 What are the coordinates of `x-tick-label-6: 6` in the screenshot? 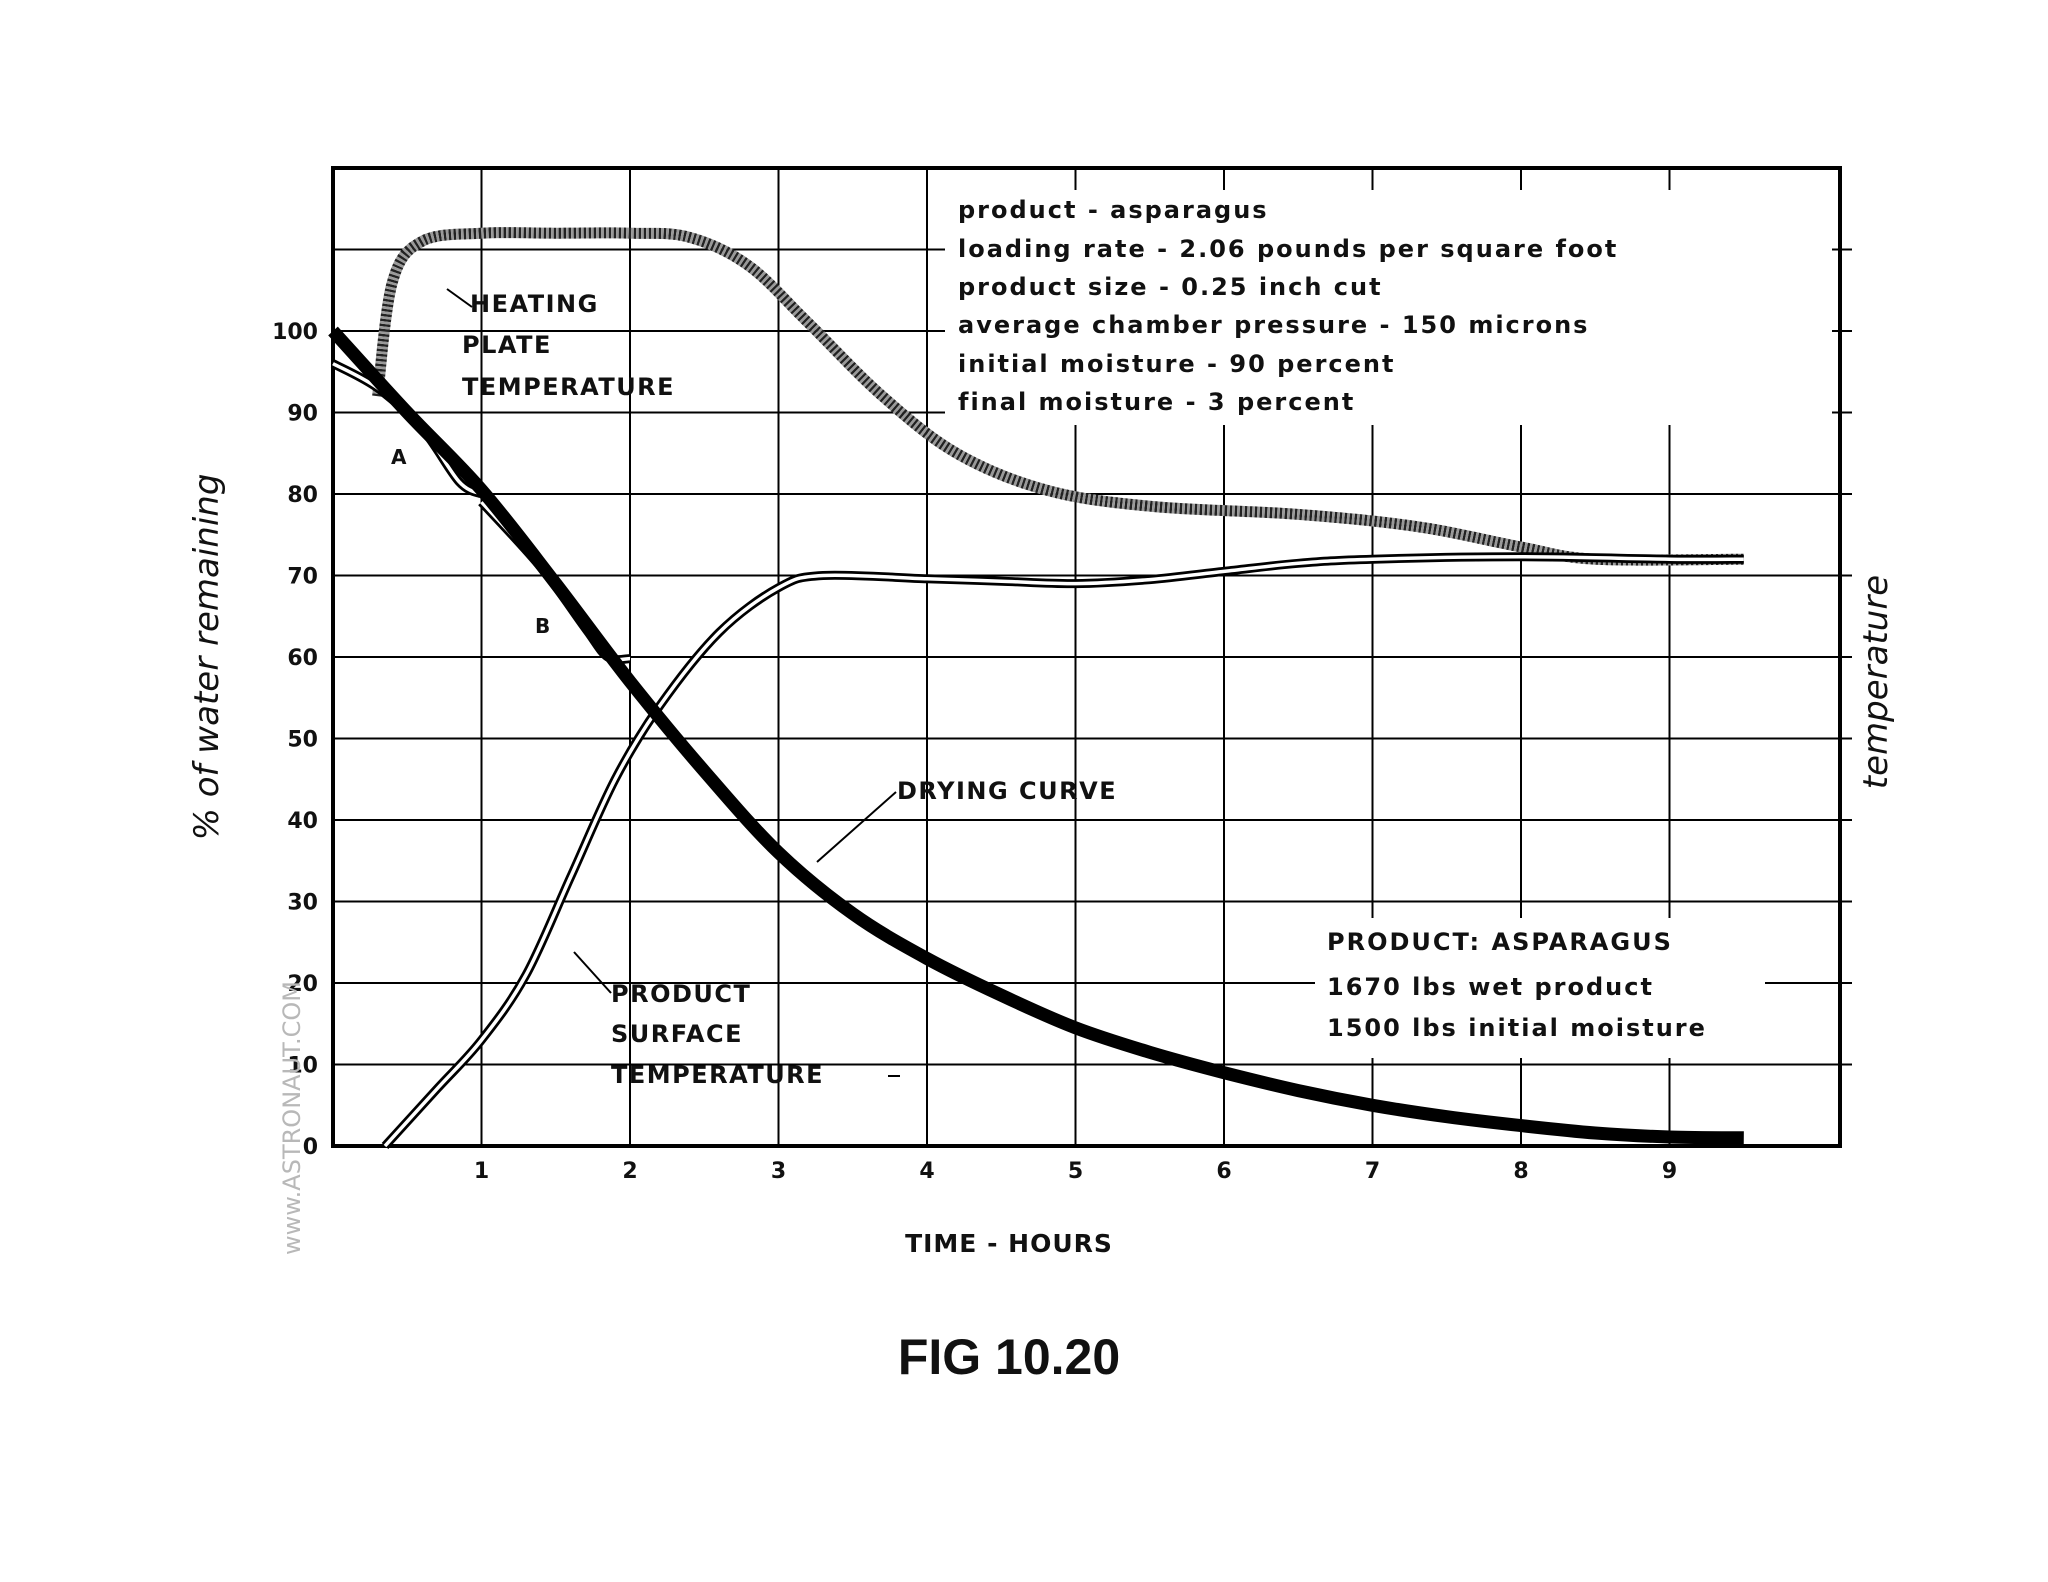 It's located at (1223, 1171).